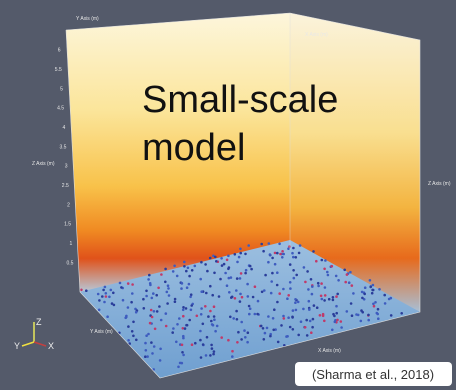  I want to click on title-line: model, so click(194, 148).